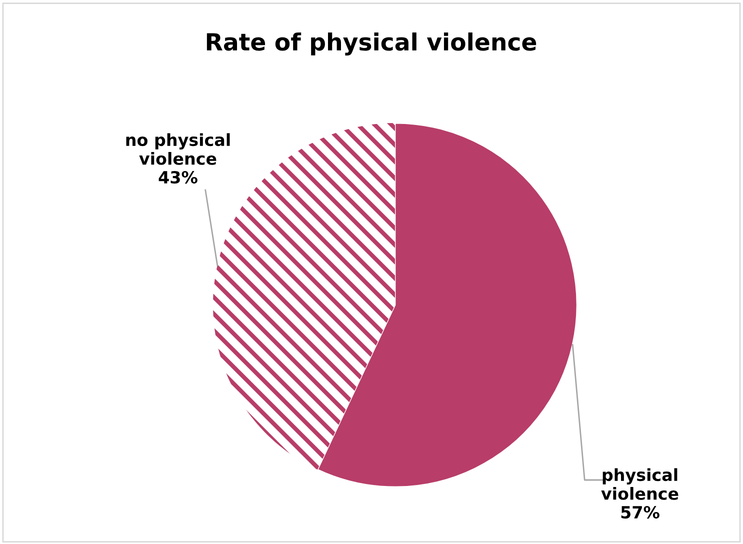 This screenshot has width=743, height=544. What do you see at coordinates (178, 177) in the screenshot?
I see `data-label: 43%` at bounding box center [178, 177].